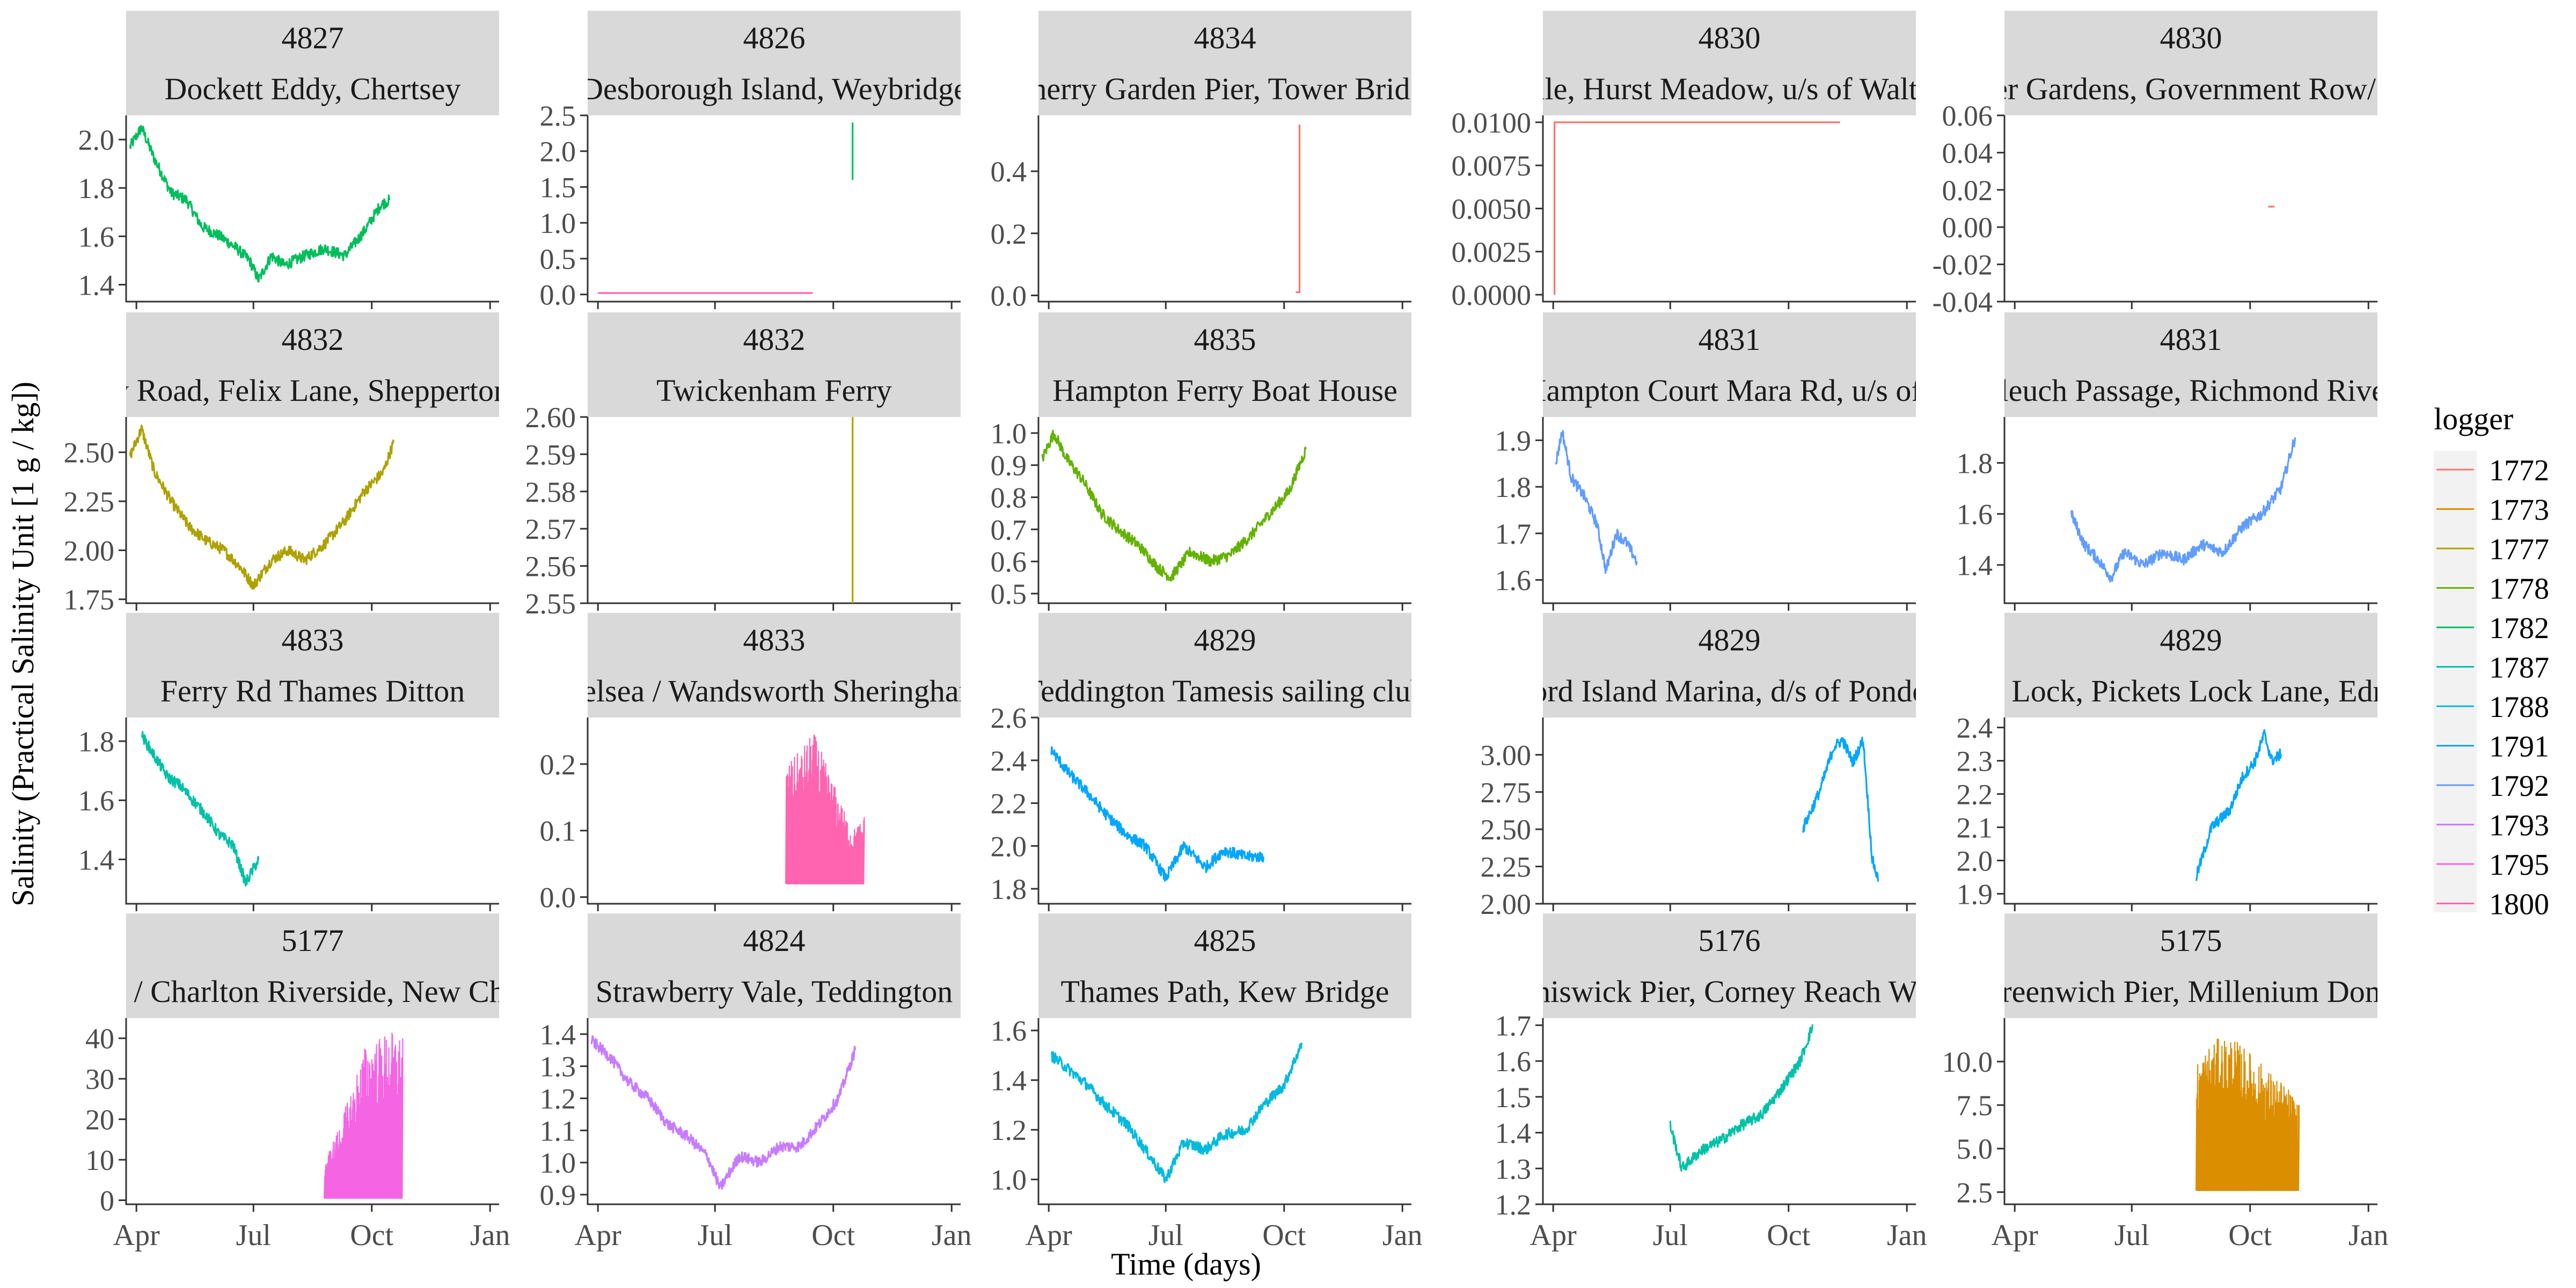 The width and height of the screenshot is (2576, 1288). What do you see at coordinates (2191, 390) in the screenshot?
I see `strip-site-label: Buccleuch Passage, Richmond Riverside` at bounding box center [2191, 390].